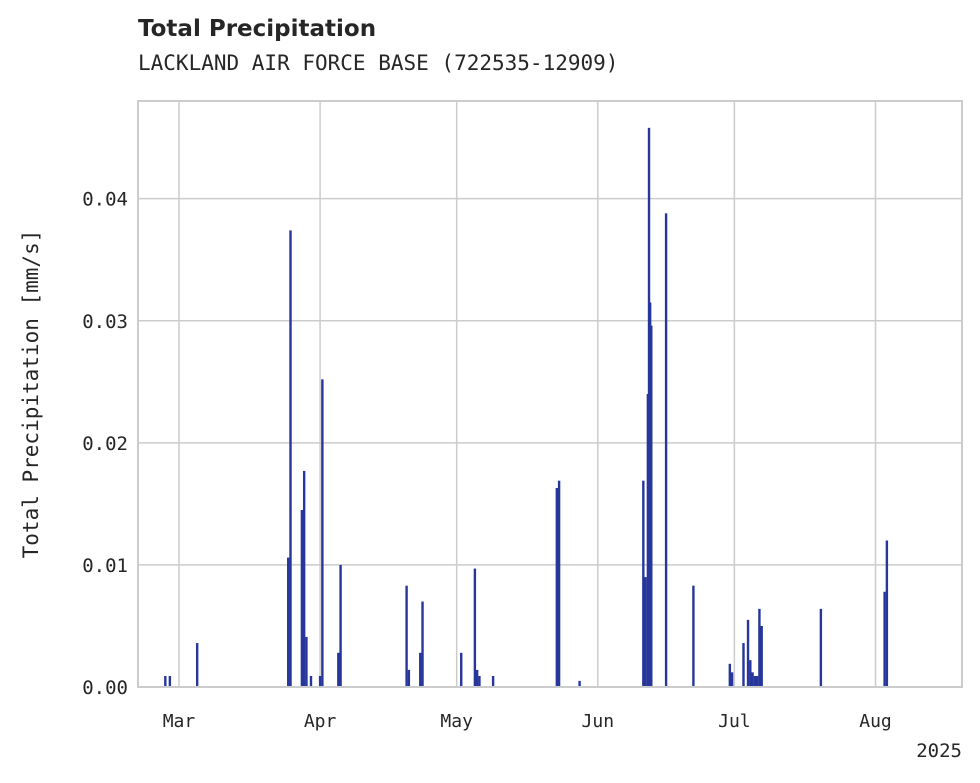  What do you see at coordinates (179, 721) in the screenshot?
I see `x-tick-label: Mar` at bounding box center [179, 721].